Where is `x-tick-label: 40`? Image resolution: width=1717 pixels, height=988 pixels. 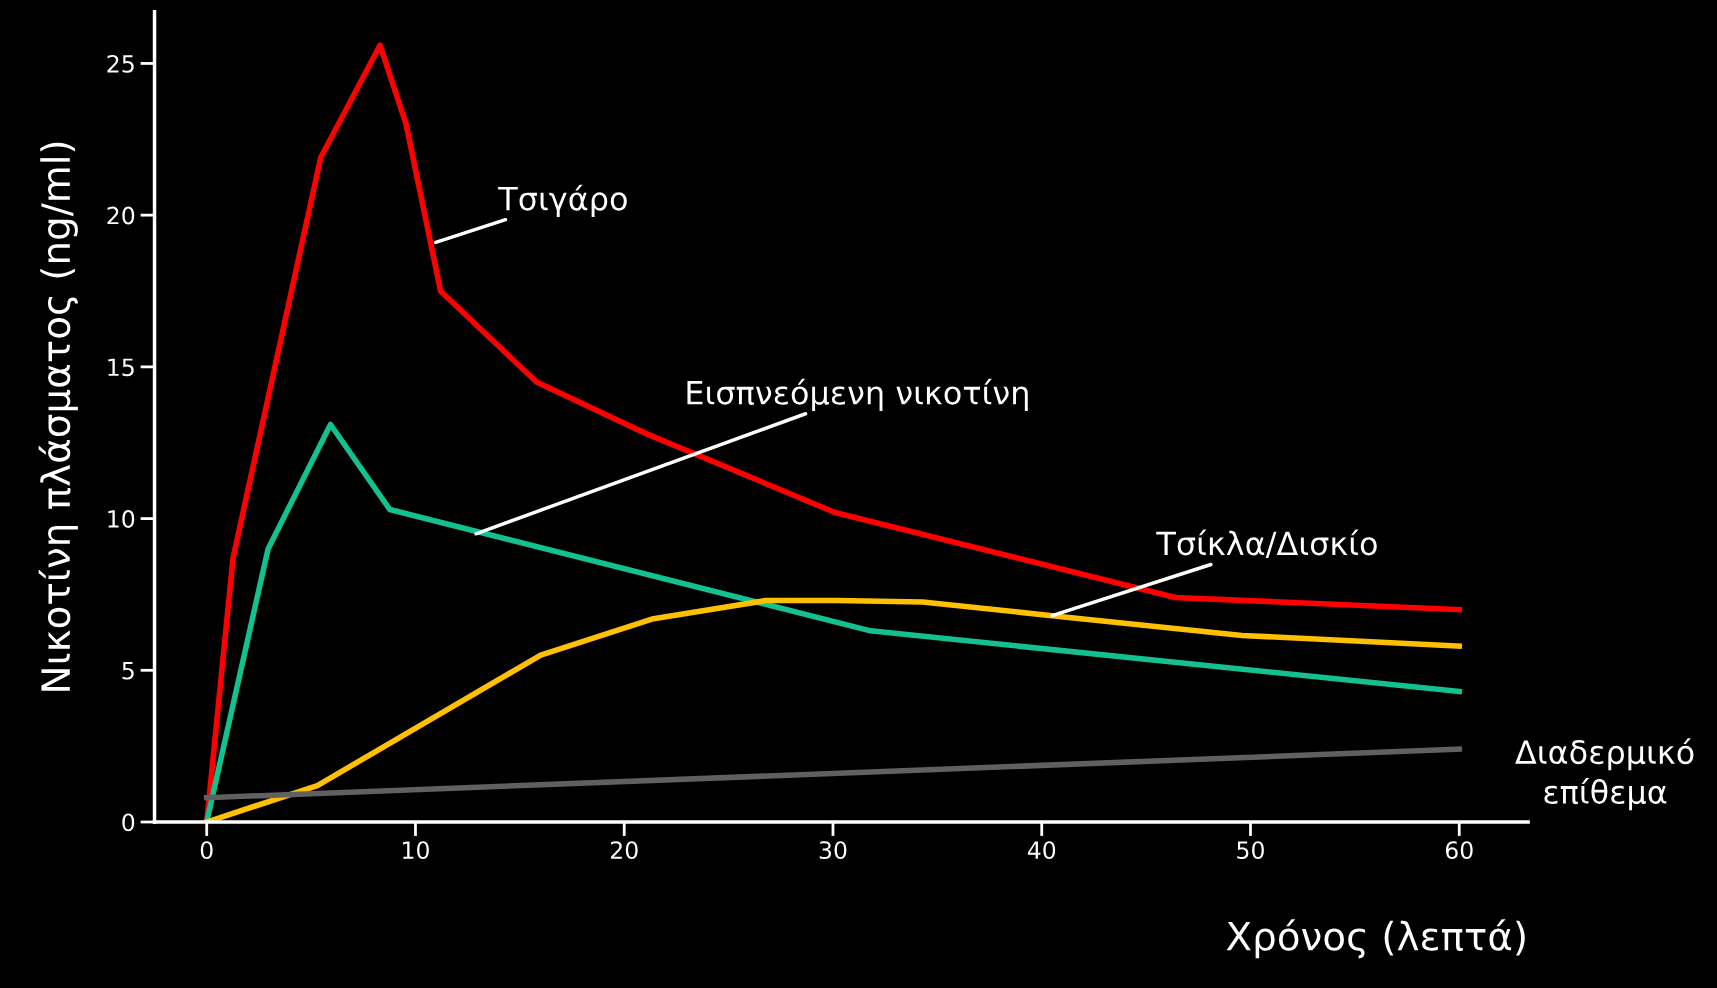 x-tick-label: 40 is located at coordinates (1041, 850).